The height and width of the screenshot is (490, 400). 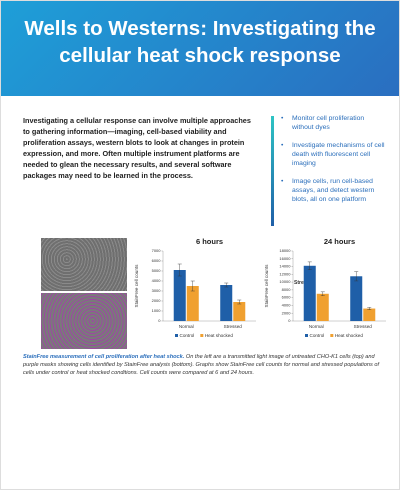 I want to click on chart-title: 6 hours, so click(x=209, y=241).